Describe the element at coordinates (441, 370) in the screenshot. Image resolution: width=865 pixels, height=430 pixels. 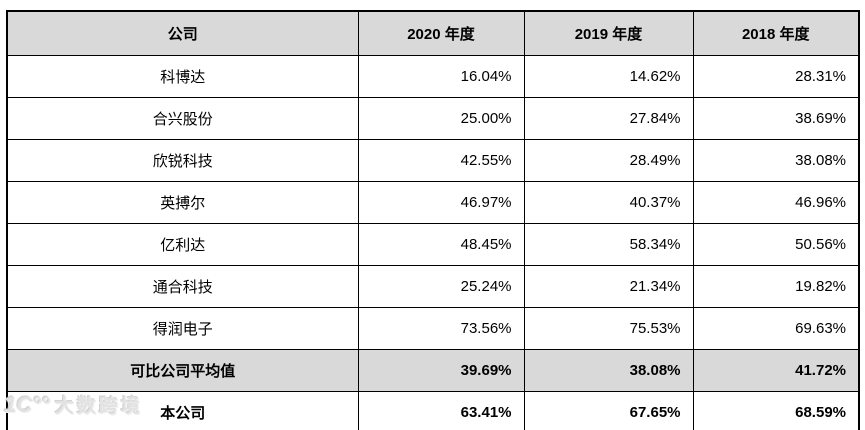
I see `value-2020: 39.69%` at that location.